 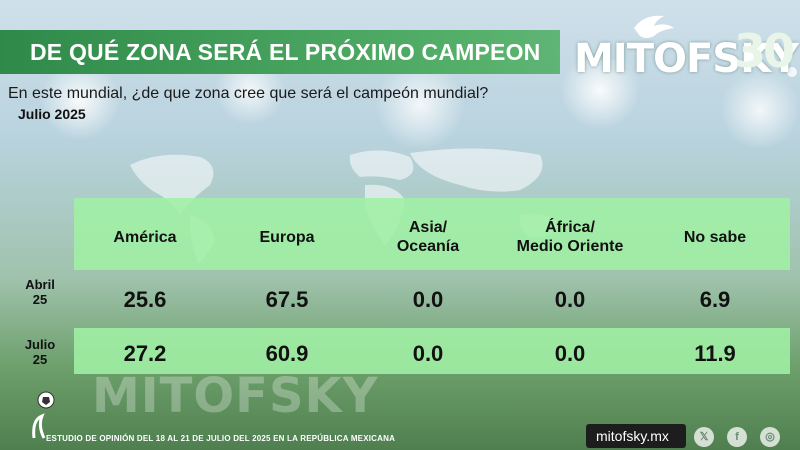 What do you see at coordinates (40, 344) in the screenshot?
I see `row-label-line: Julio` at bounding box center [40, 344].